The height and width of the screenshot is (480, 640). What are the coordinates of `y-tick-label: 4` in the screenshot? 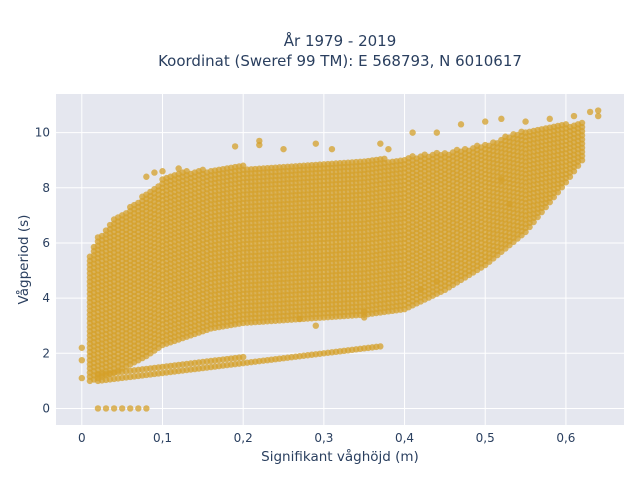 It's located at (46, 298).